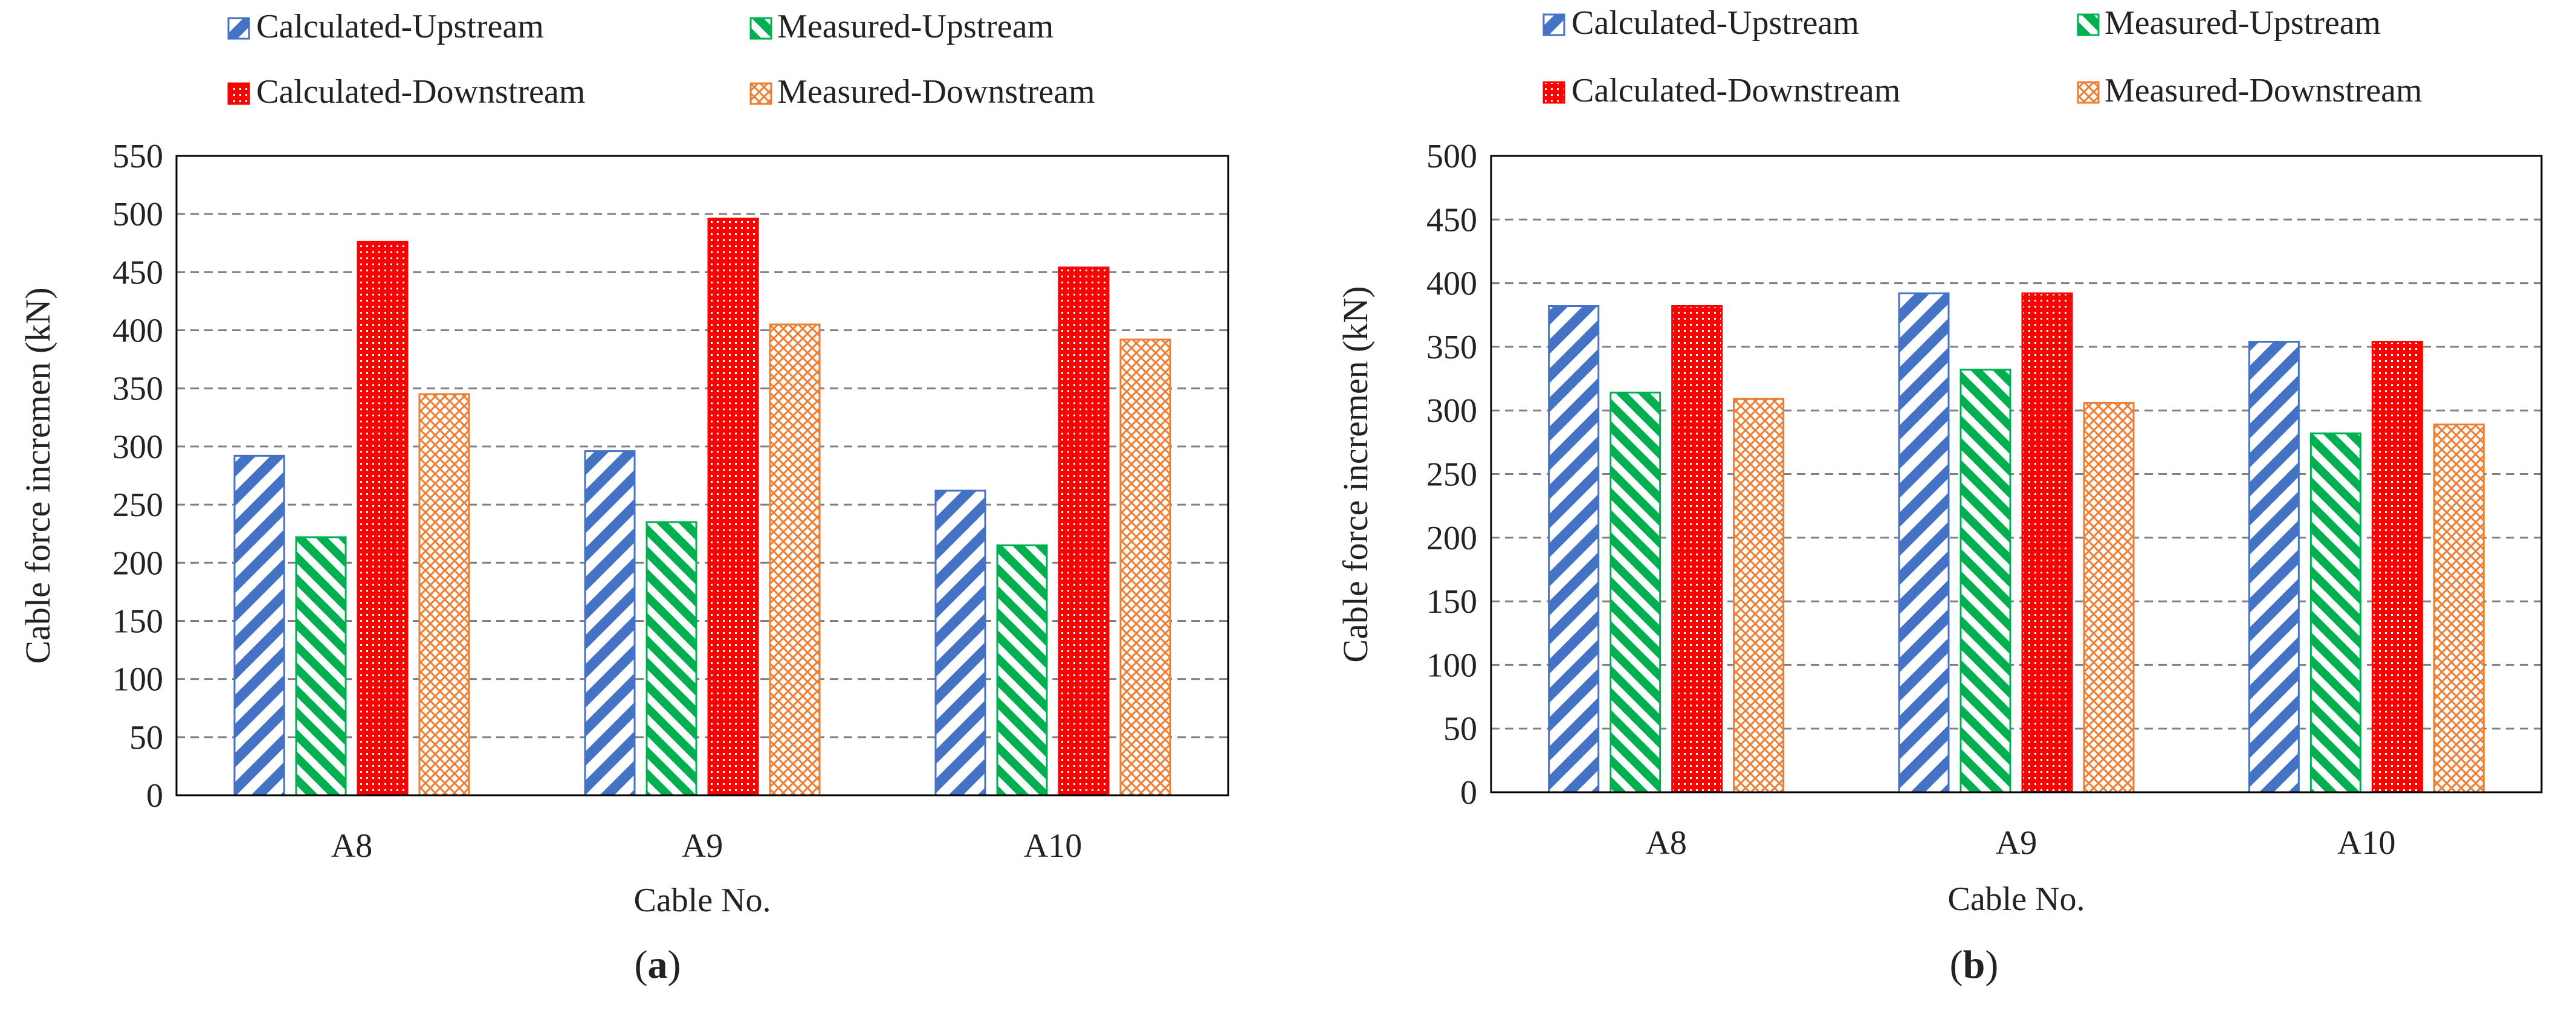 The width and height of the screenshot is (2576, 1011). I want to click on x-tick-labels-a: A8 A9 A10, so click(706, 846).